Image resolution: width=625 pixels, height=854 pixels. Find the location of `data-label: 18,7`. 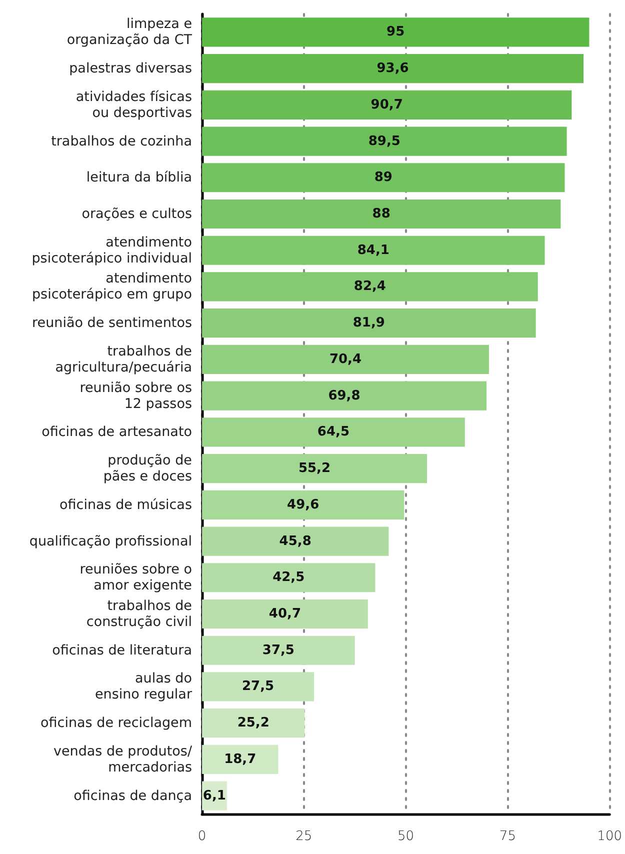

data-label: 18,7 is located at coordinates (240, 759).